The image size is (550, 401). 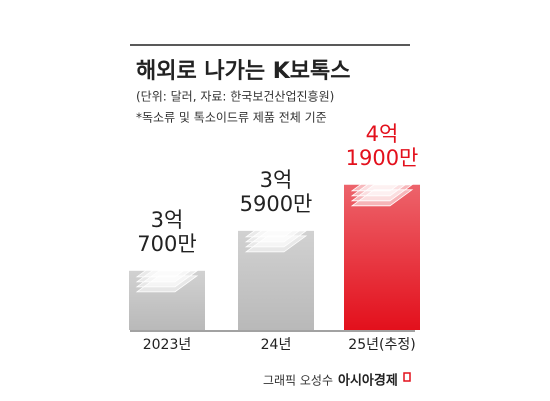 I want to click on value-label: 1900만, so click(x=382, y=158).